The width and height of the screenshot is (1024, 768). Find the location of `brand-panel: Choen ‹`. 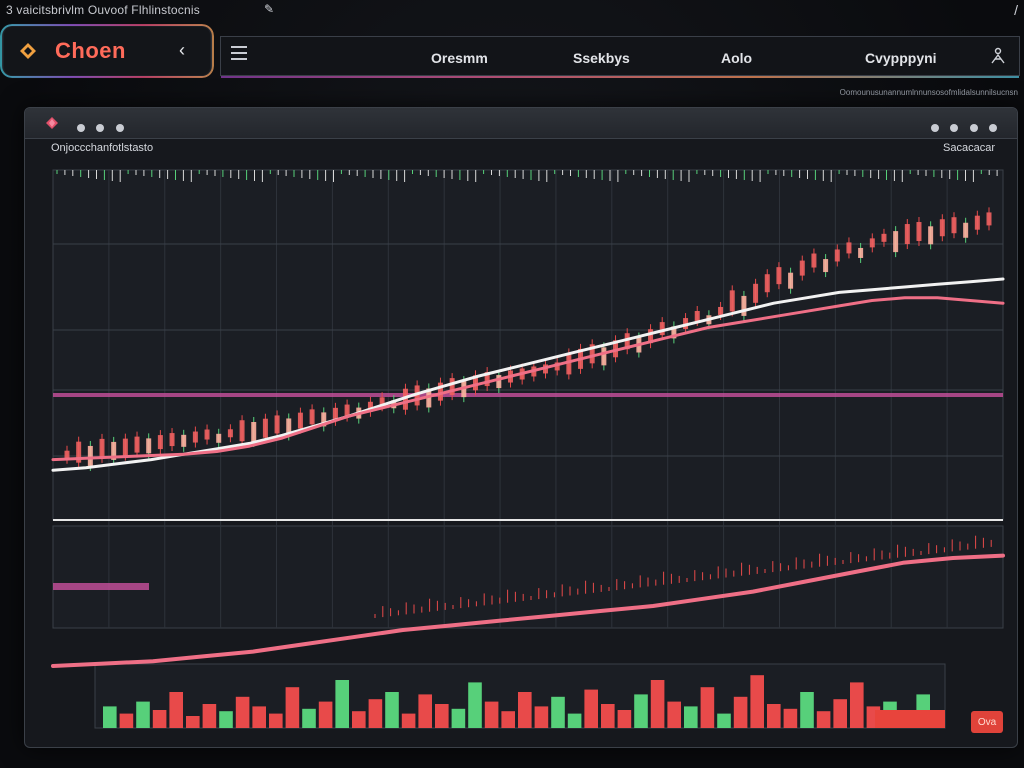

brand-panel: Choen ‹ is located at coordinates (107, 51).